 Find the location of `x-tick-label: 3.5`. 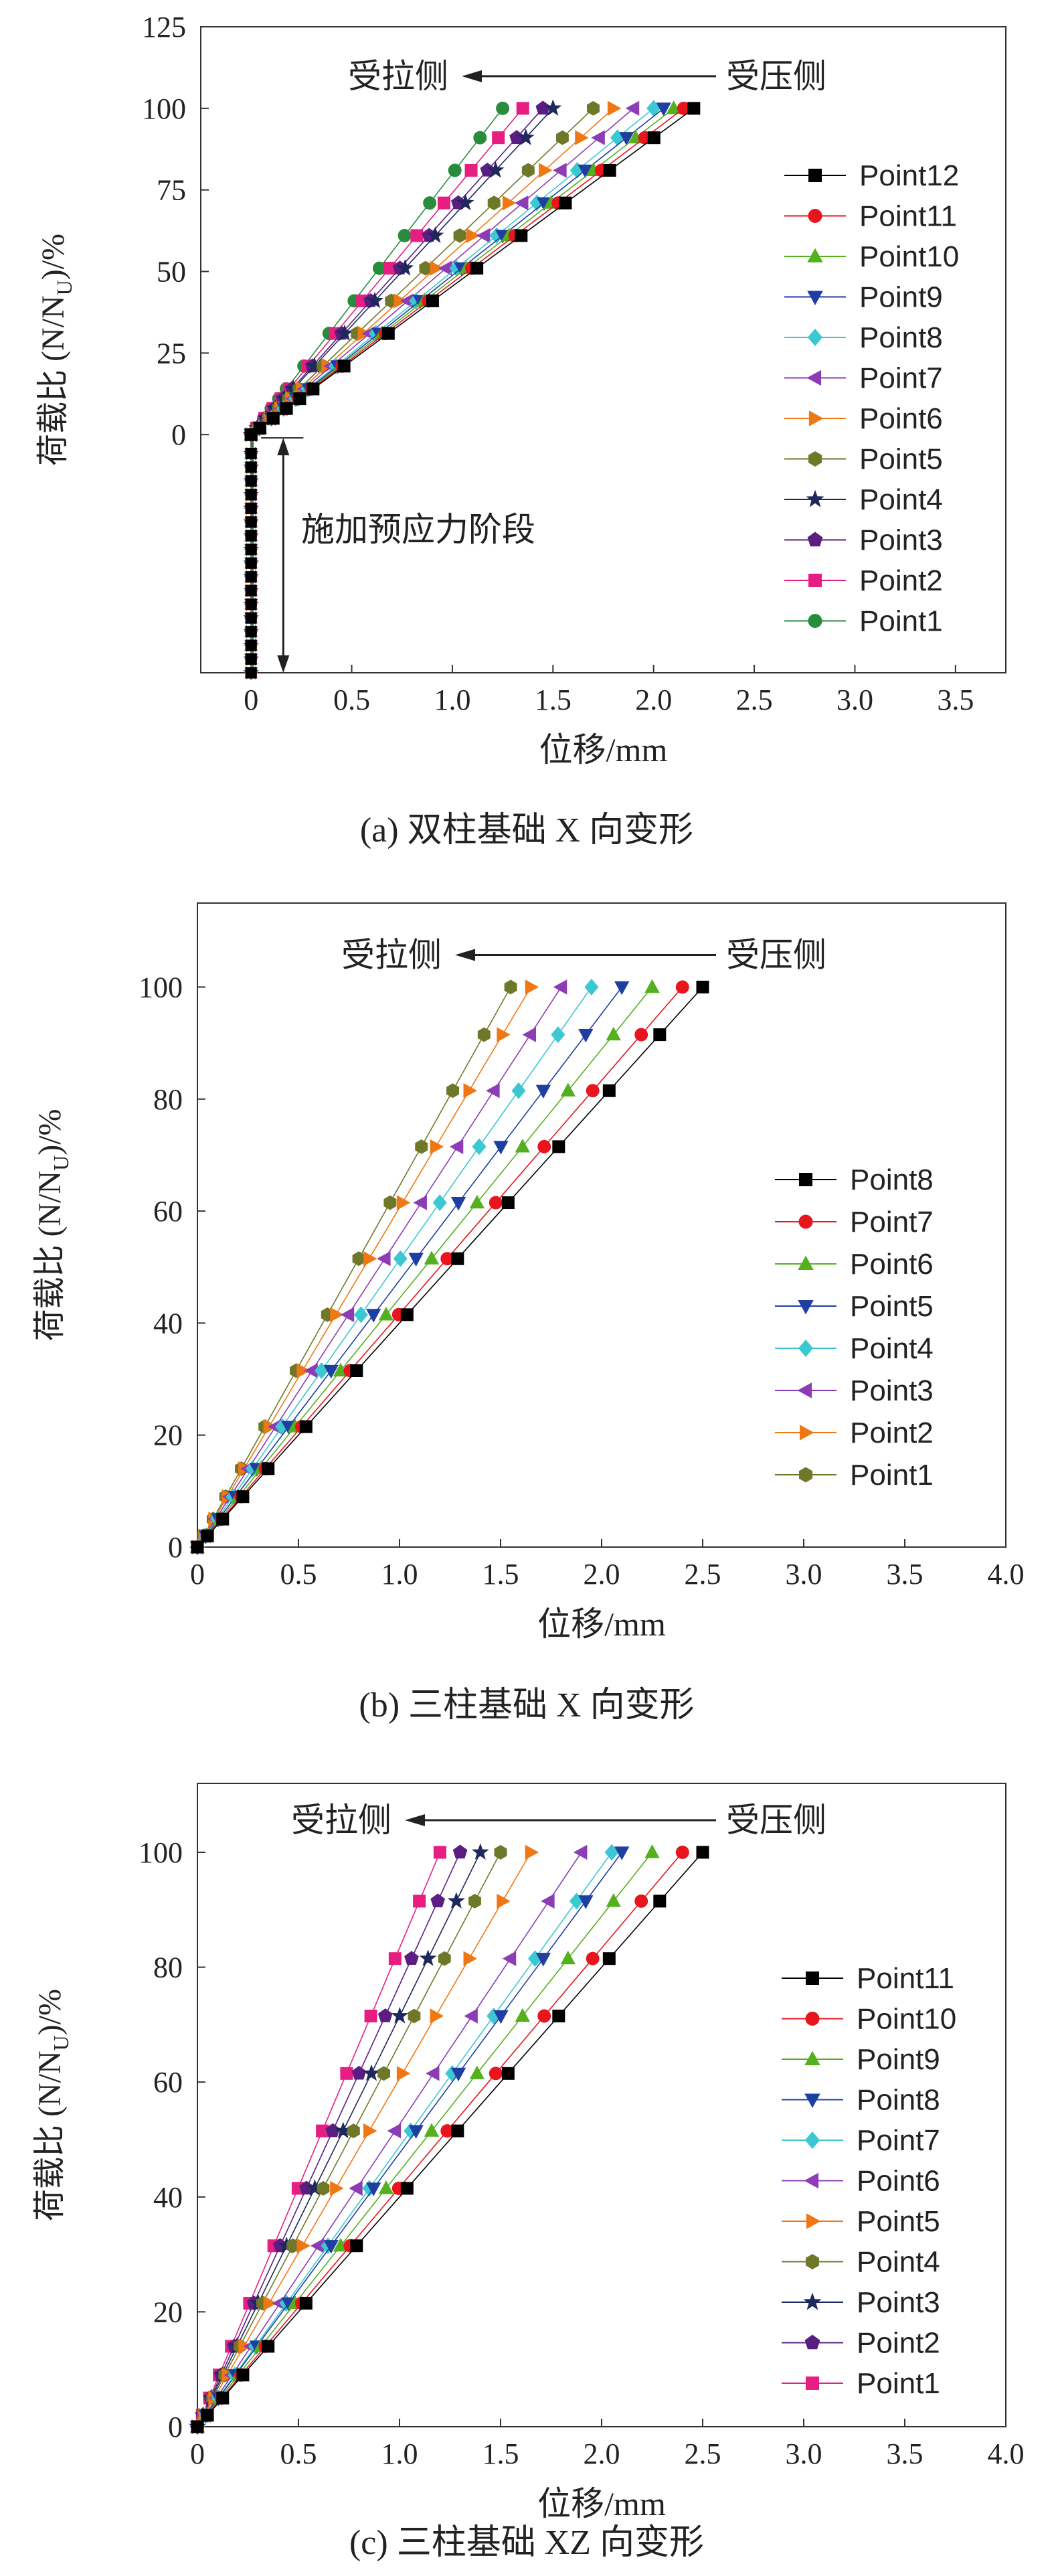

x-tick-label: 3.5 is located at coordinates (956, 700).